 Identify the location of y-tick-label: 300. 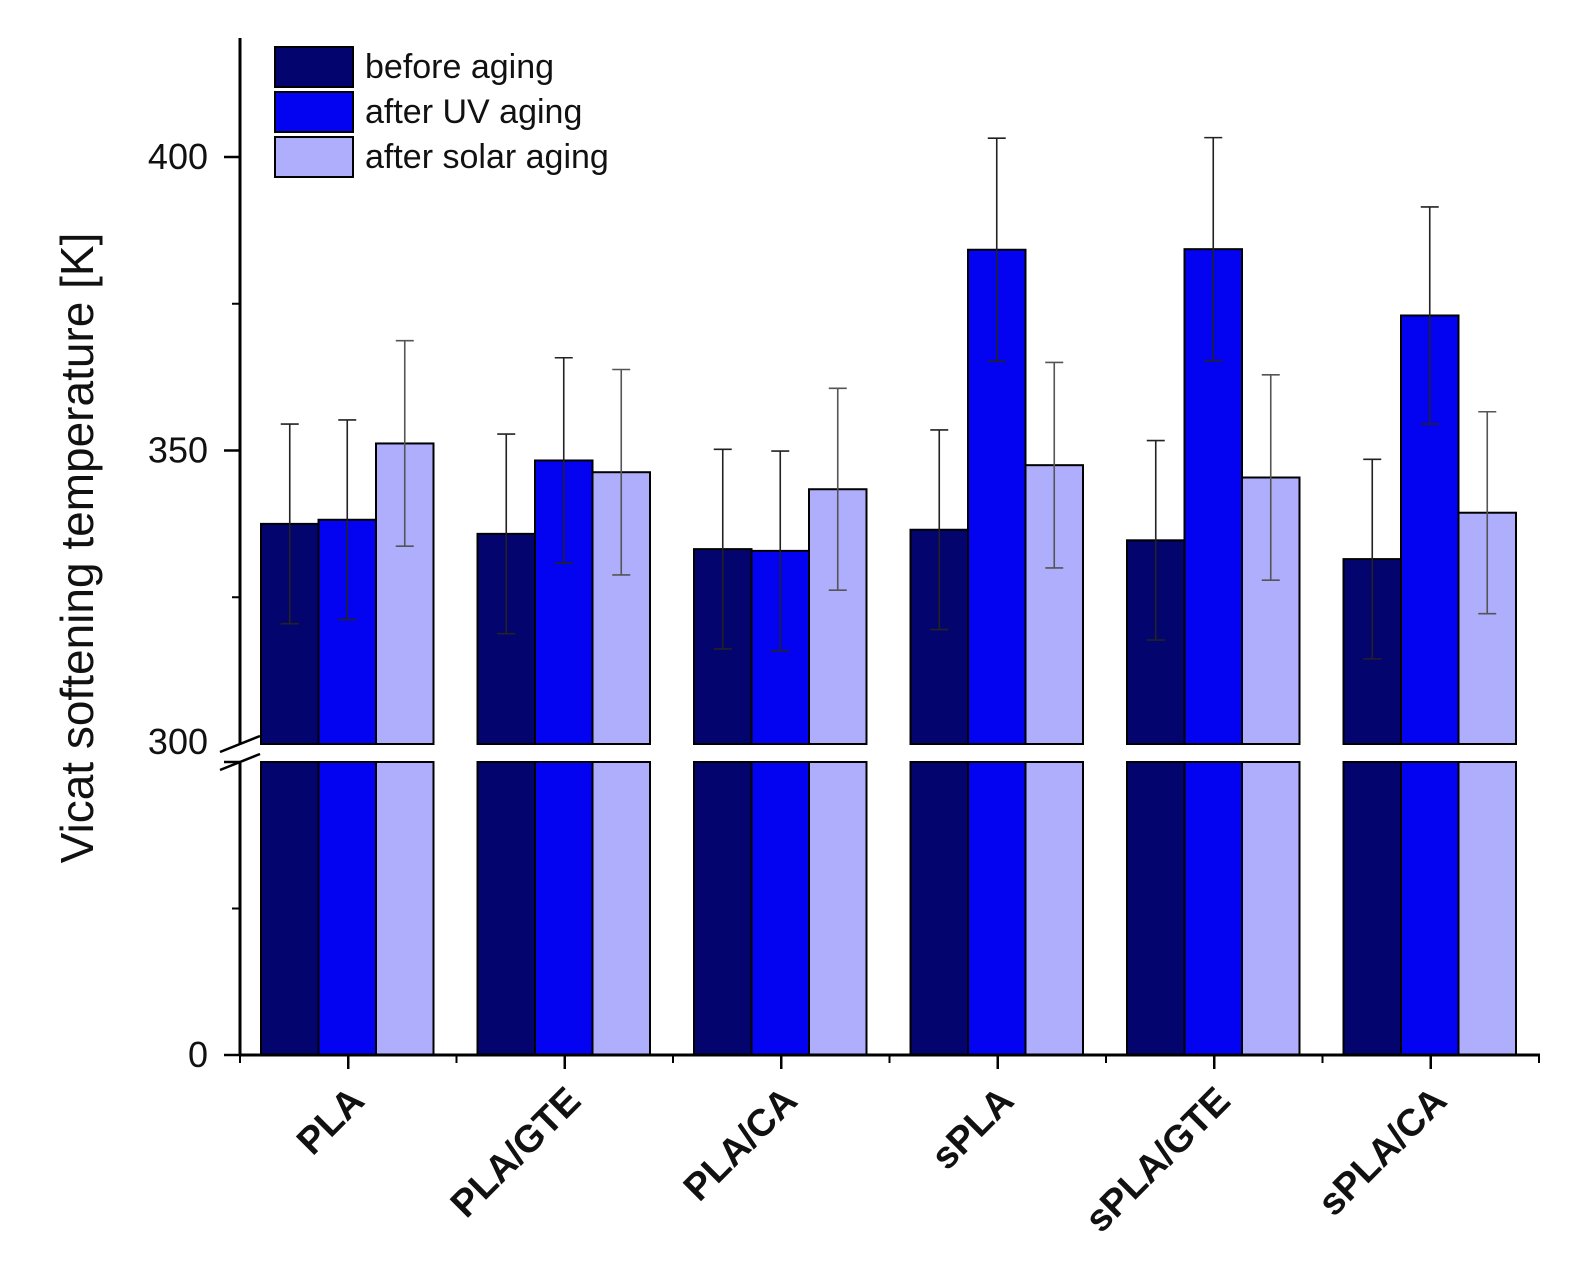
(178, 741).